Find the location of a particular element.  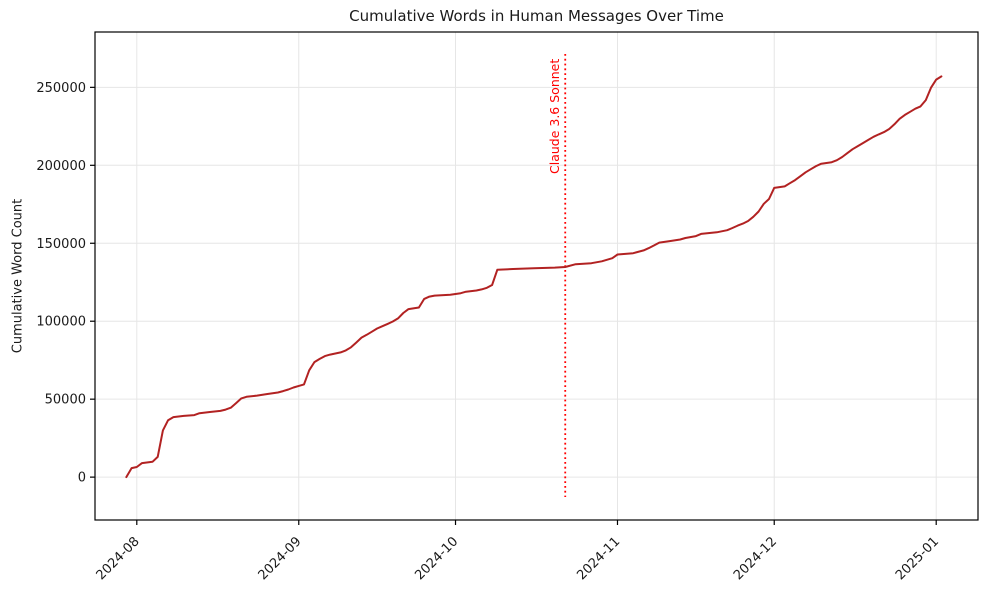

x-tick-label: 2024-12 is located at coordinates (755, 558).